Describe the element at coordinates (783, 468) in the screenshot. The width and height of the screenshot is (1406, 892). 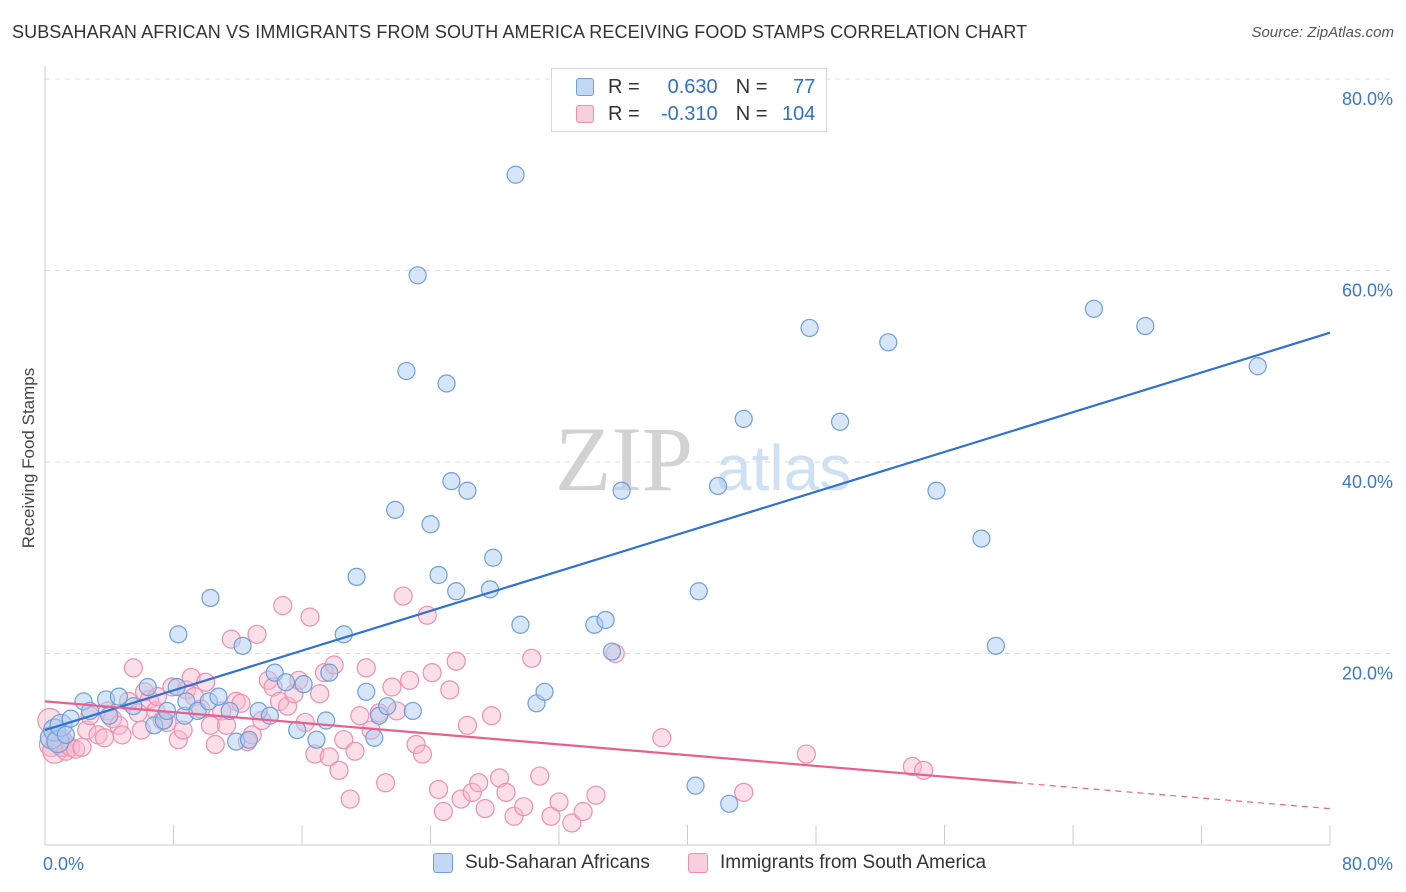
I see `watermark-atlas: atlas` at that location.